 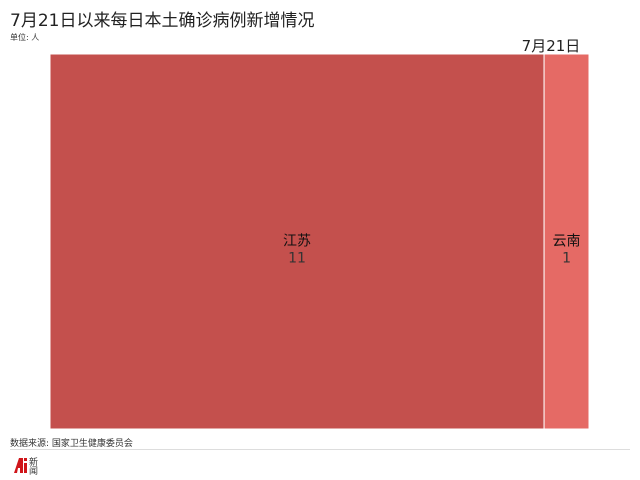 I want to click on cell-value-label: 1, so click(x=566, y=259).